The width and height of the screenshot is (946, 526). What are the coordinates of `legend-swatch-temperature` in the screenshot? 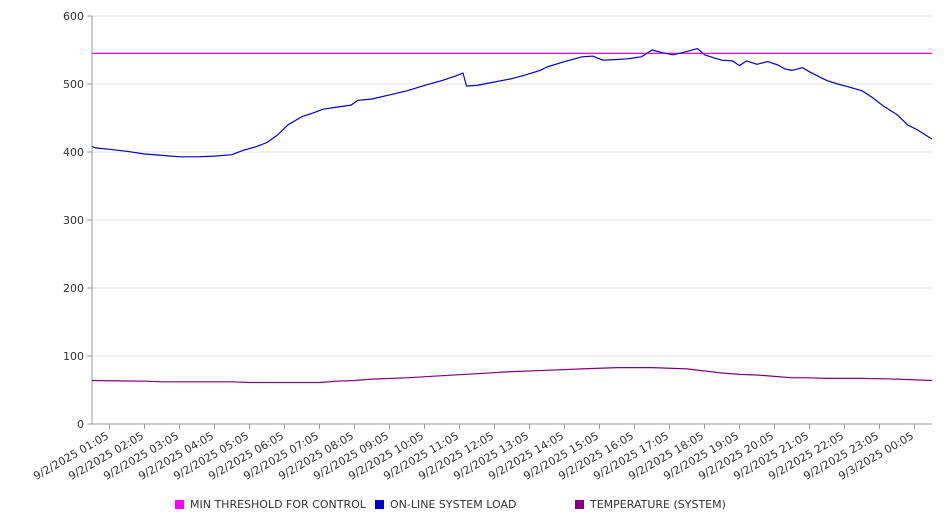 It's located at (579, 504).